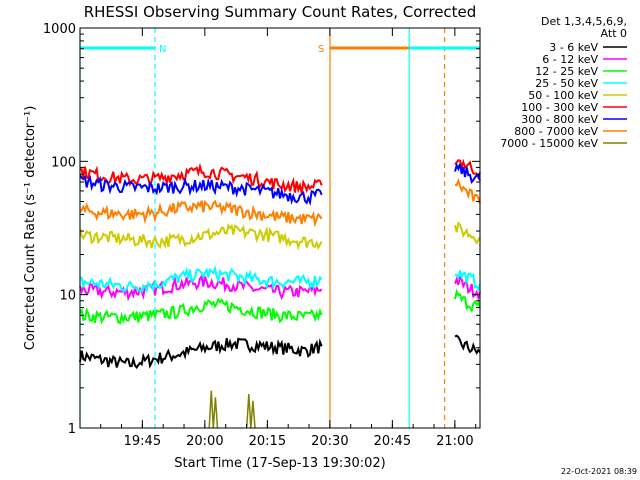  I want to click on x-tick-label: 19:45, so click(142, 441).